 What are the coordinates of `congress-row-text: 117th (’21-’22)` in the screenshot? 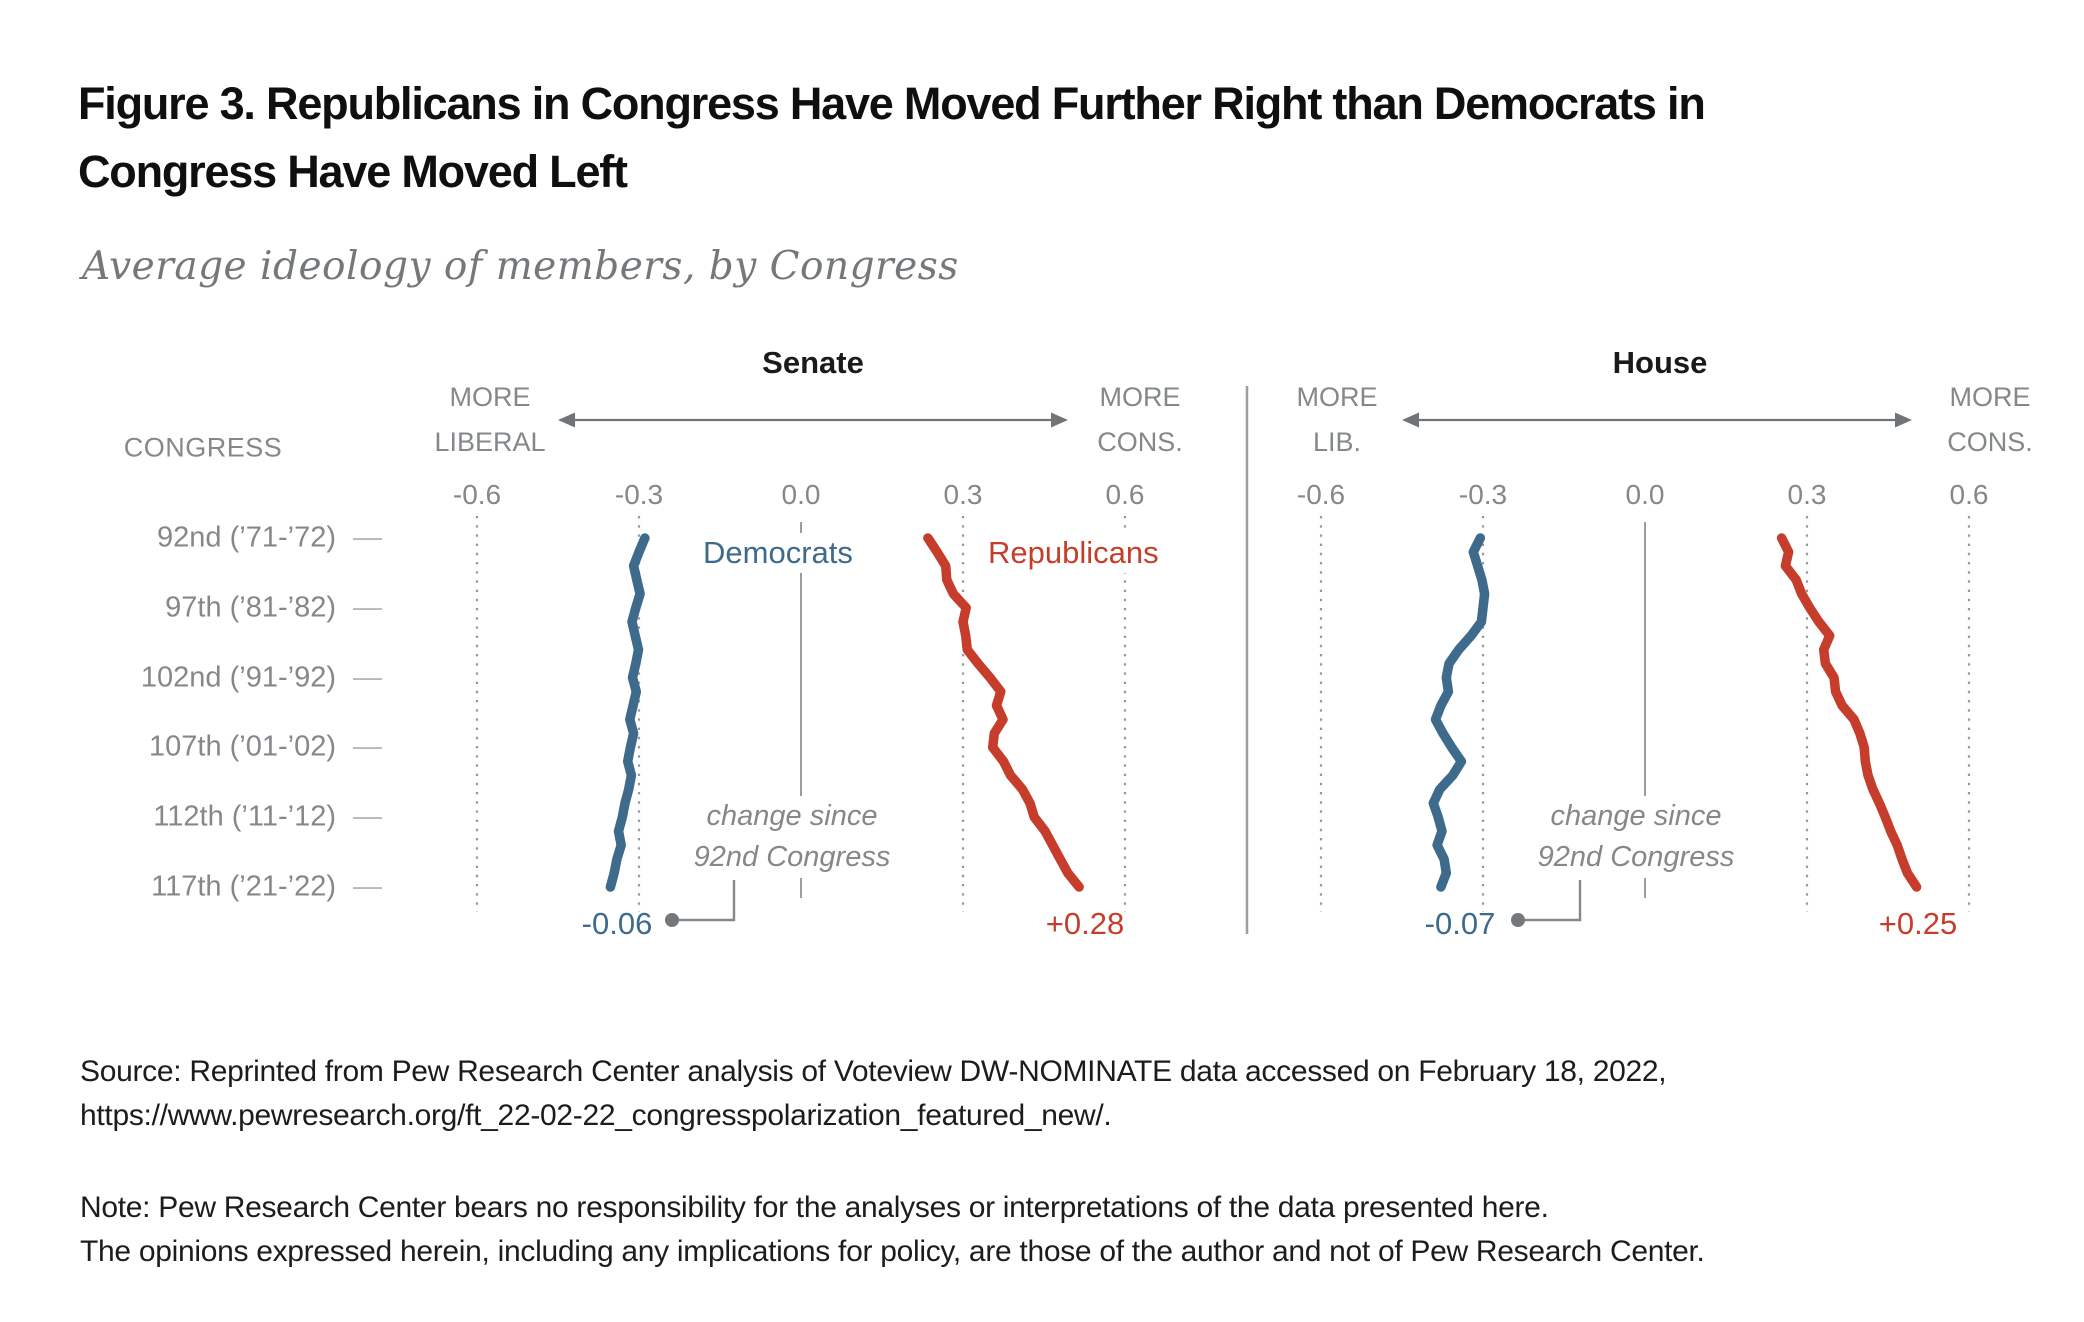 It's located at (243, 886).